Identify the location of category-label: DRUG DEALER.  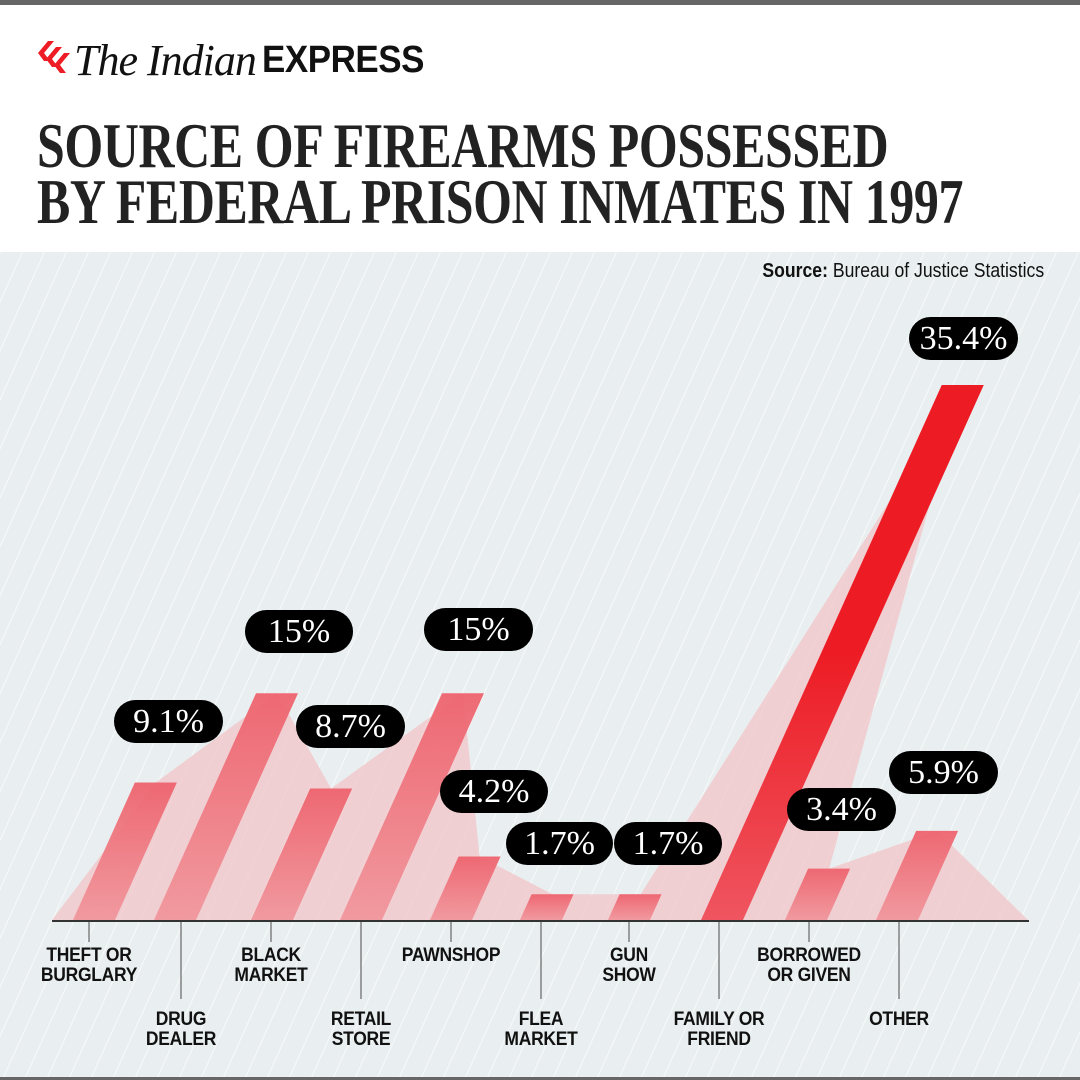
(181, 1029).